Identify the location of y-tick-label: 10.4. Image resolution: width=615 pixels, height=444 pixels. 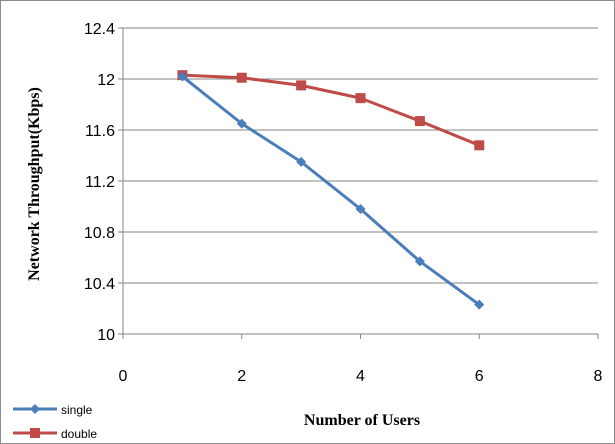
(99, 284).